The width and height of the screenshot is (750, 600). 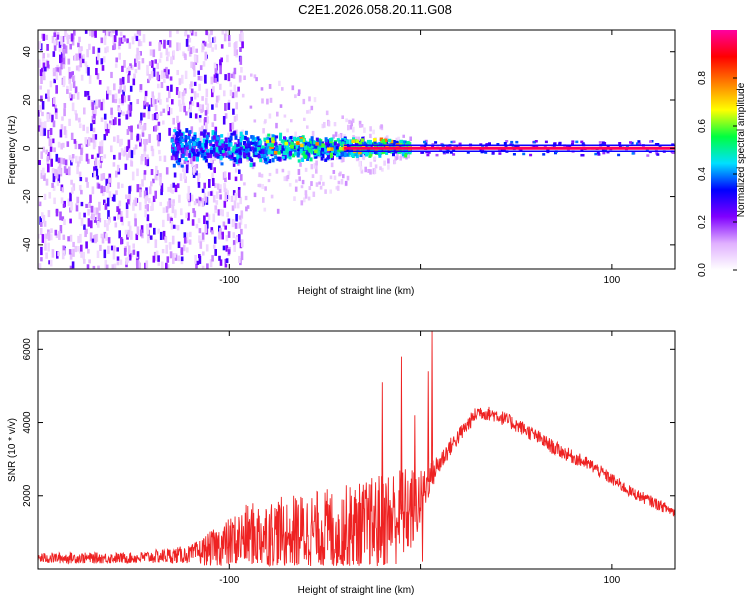 What do you see at coordinates (27, 148) in the screenshot?
I see `y-tick-label: 0` at bounding box center [27, 148].